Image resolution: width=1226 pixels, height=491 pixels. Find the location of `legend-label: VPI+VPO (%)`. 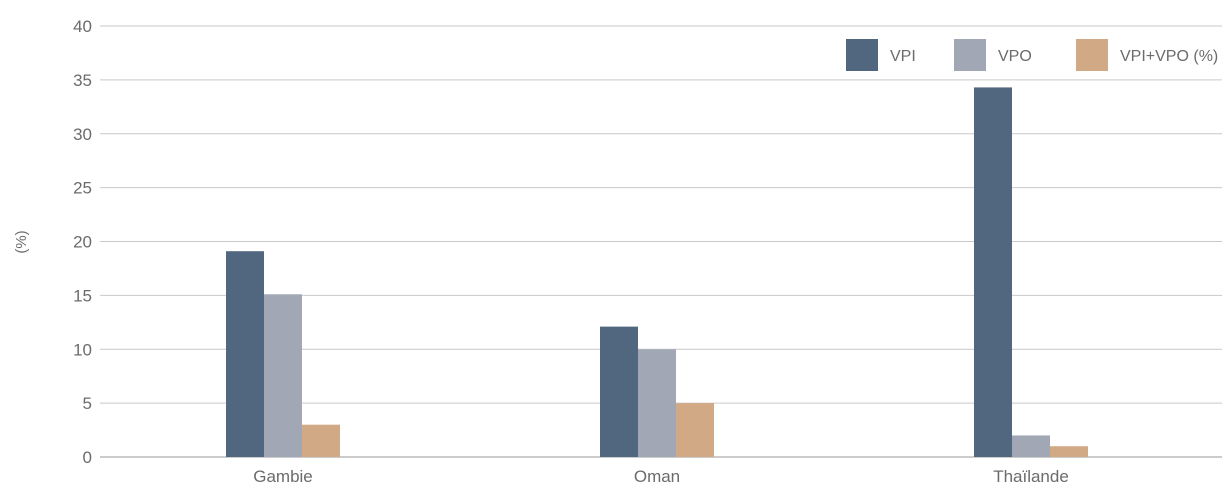

legend-label: VPI+VPO (%) is located at coordinates (1169, 56).